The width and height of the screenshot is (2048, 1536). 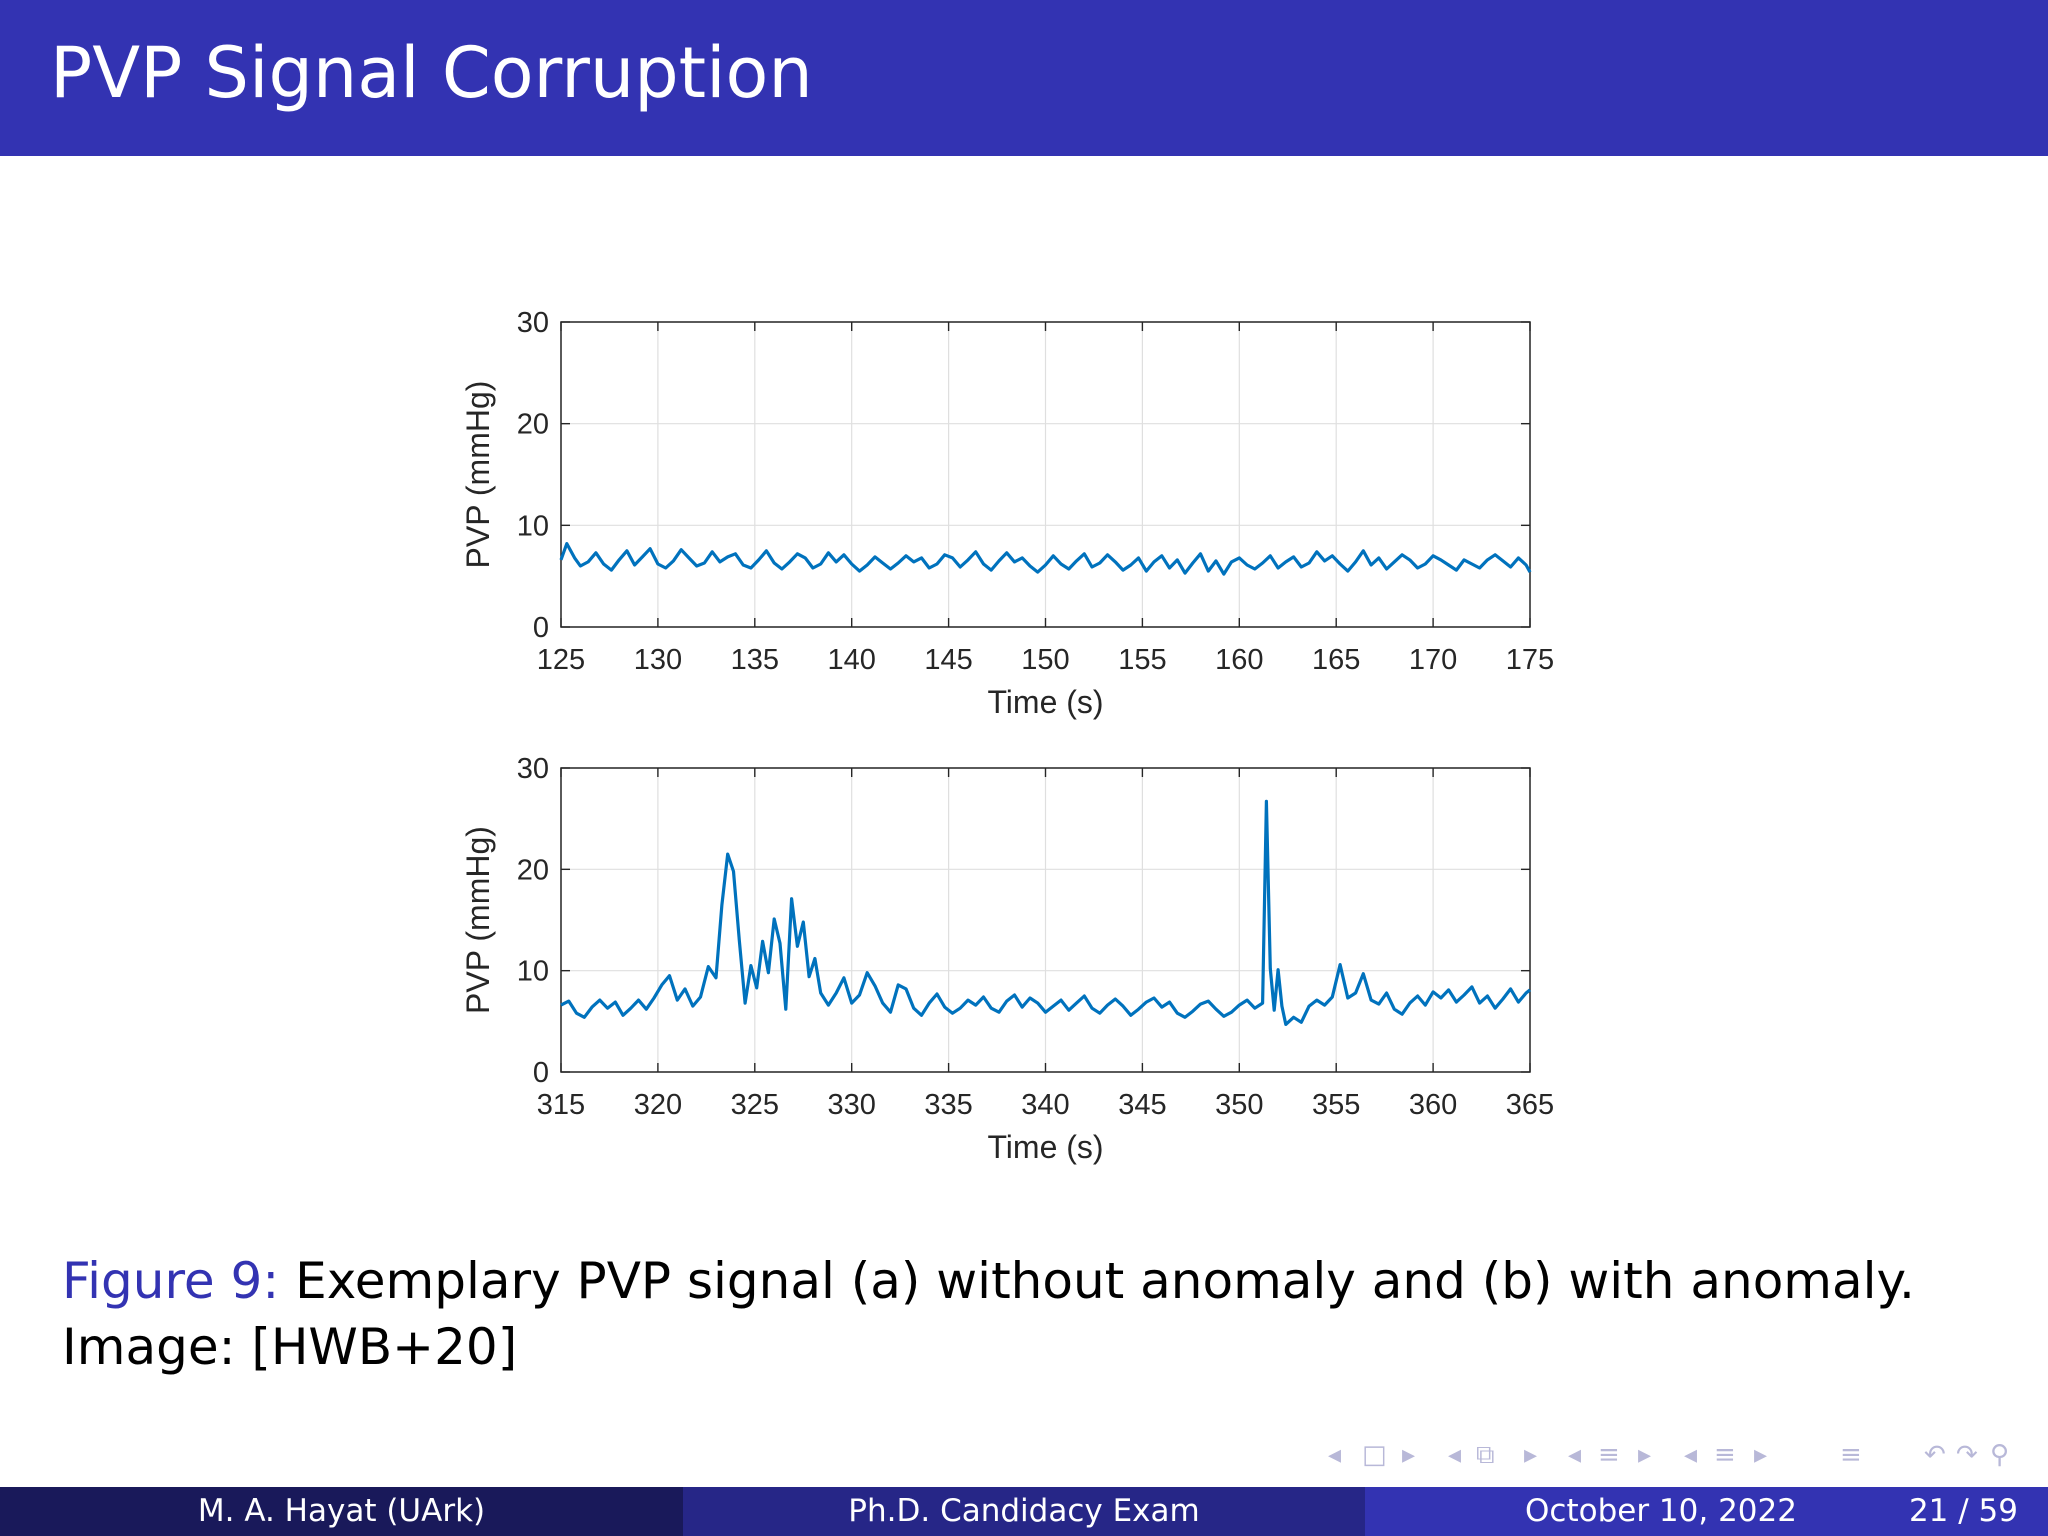 I want to click on nav-section-icon: ≡, so click(x=1609, y=1455).